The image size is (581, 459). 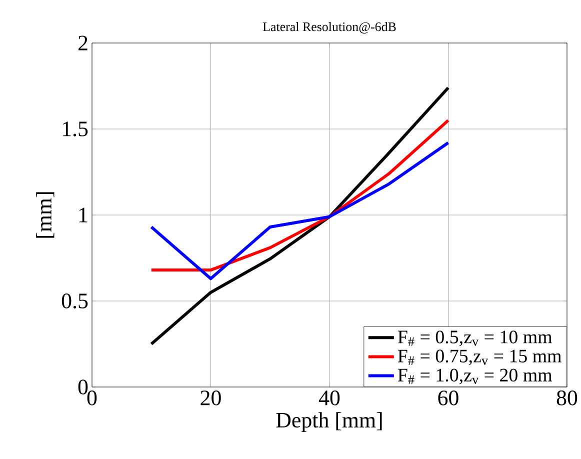 I want to click on x-tick-label: 60, so click(x=448, y=398).